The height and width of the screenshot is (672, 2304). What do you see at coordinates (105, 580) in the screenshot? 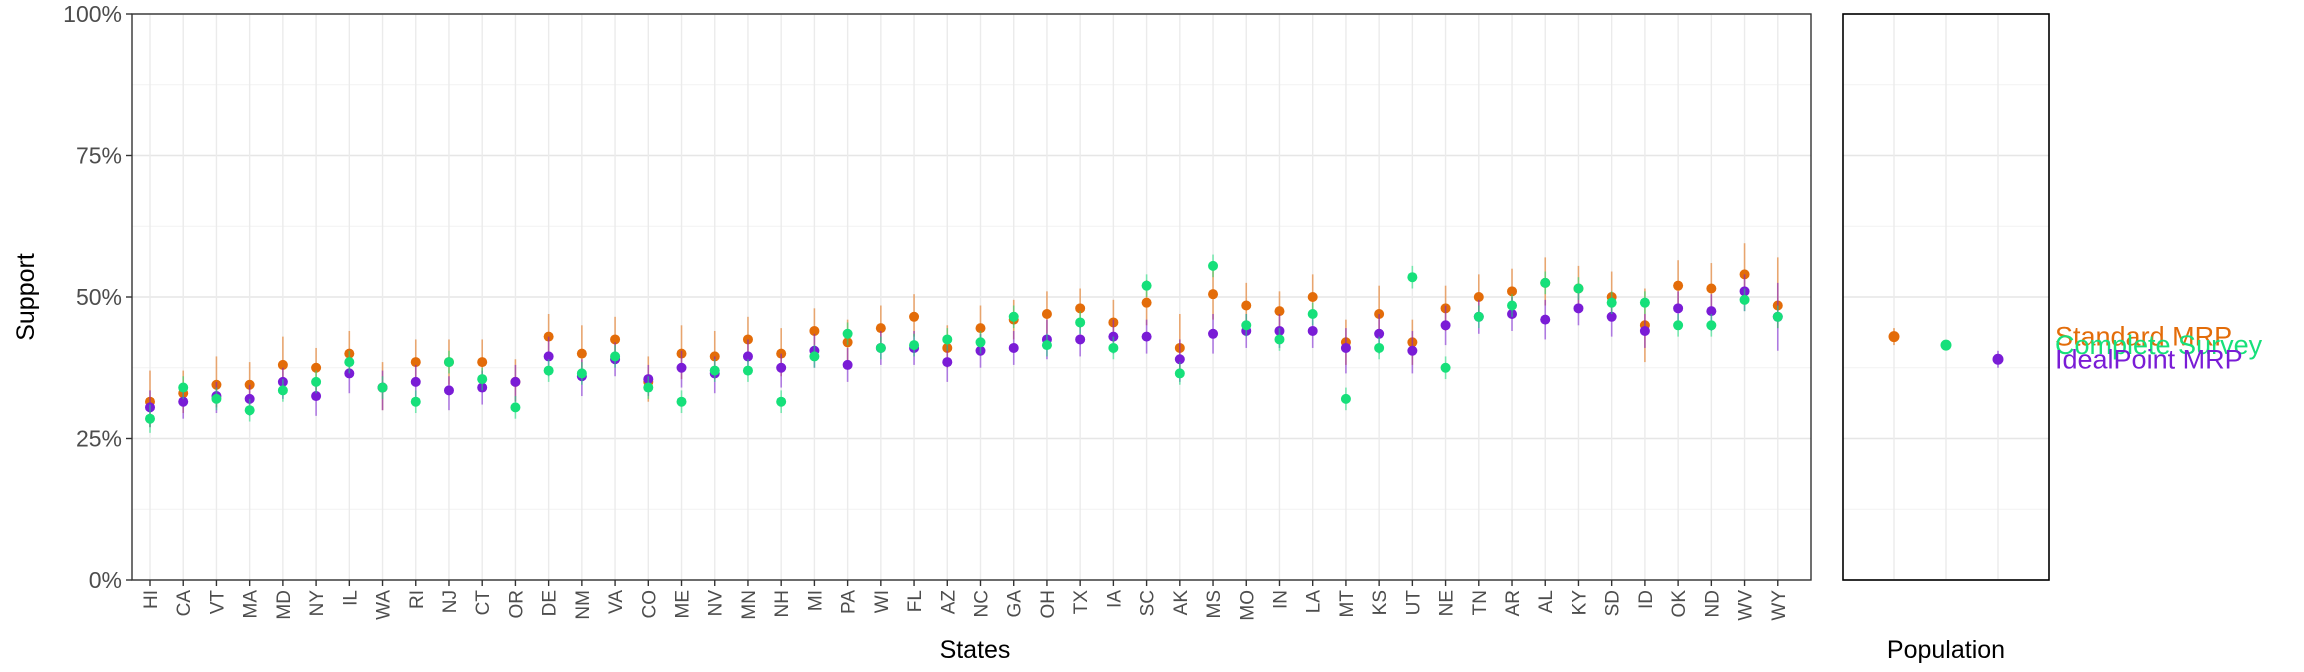
I see `y-tick-label: 0%` at bounding box center [105, 580].